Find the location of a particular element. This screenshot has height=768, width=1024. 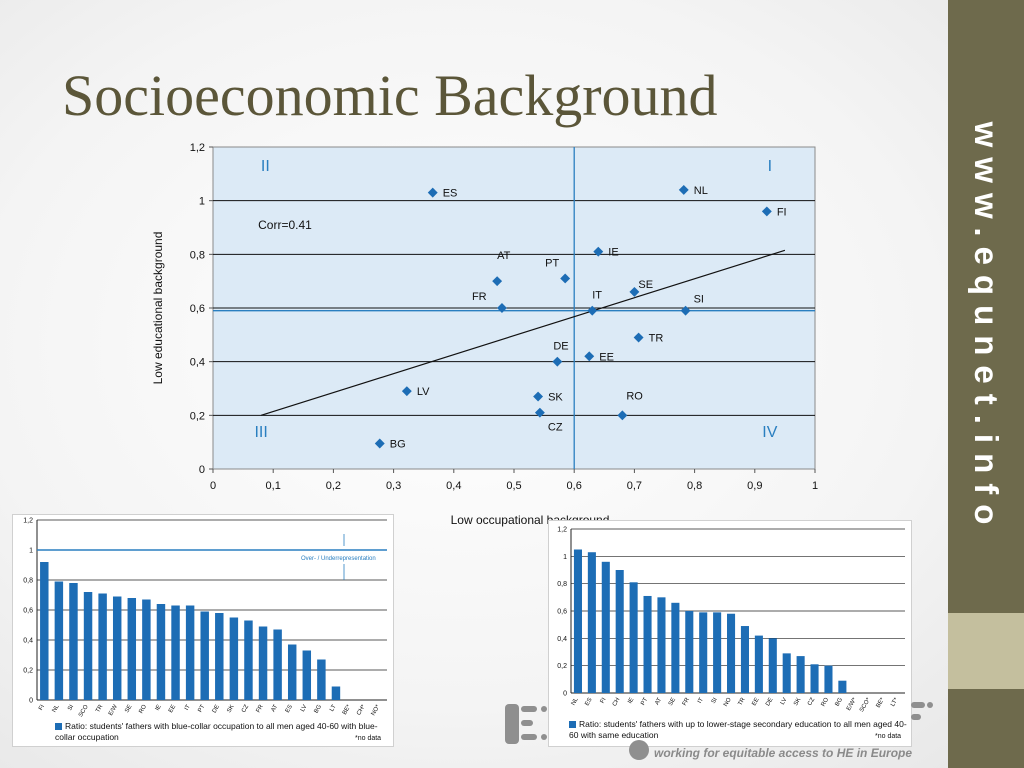

point-label: SE is located at coordinates (645, 285).